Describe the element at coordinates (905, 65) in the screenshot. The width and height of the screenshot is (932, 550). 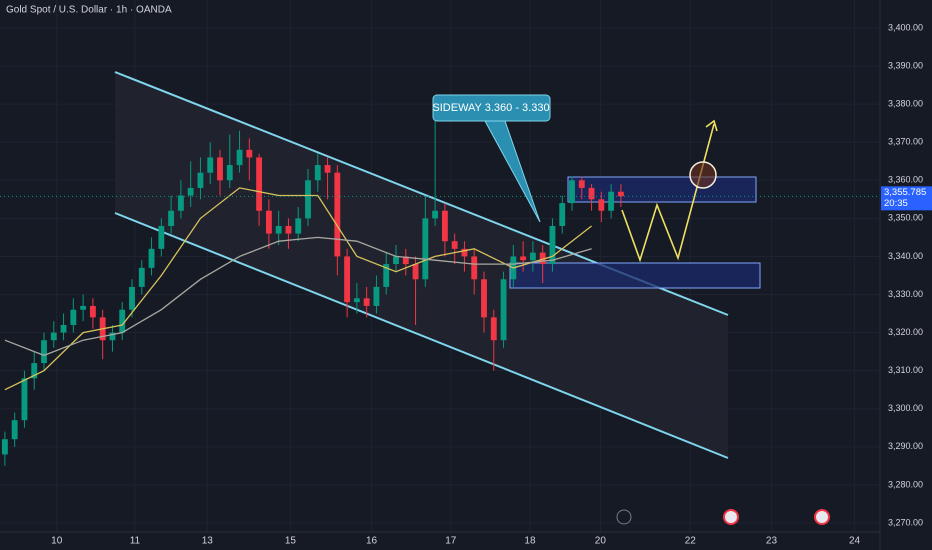
I see `y-tick-label: 3,390.00` at that location.